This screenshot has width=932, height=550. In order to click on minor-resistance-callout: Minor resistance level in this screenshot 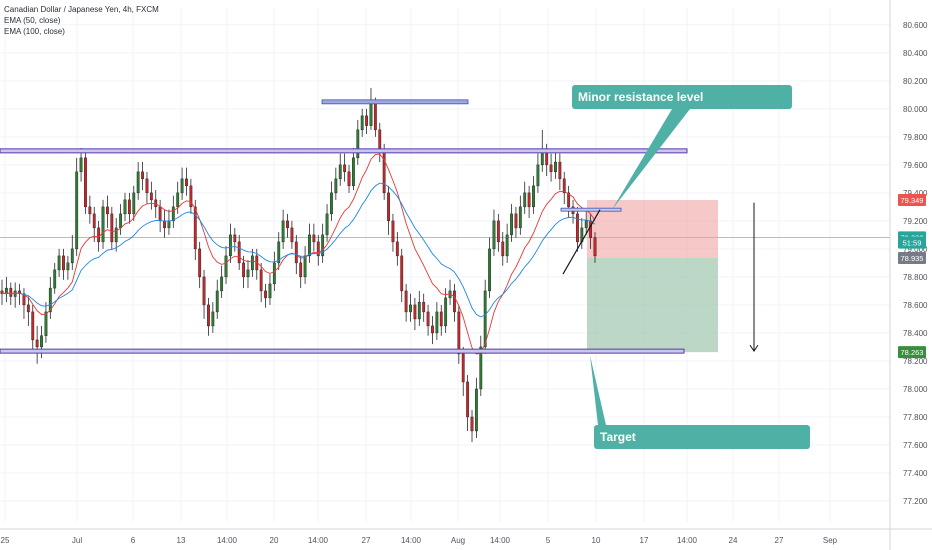, I will do `click(682, 97)`.